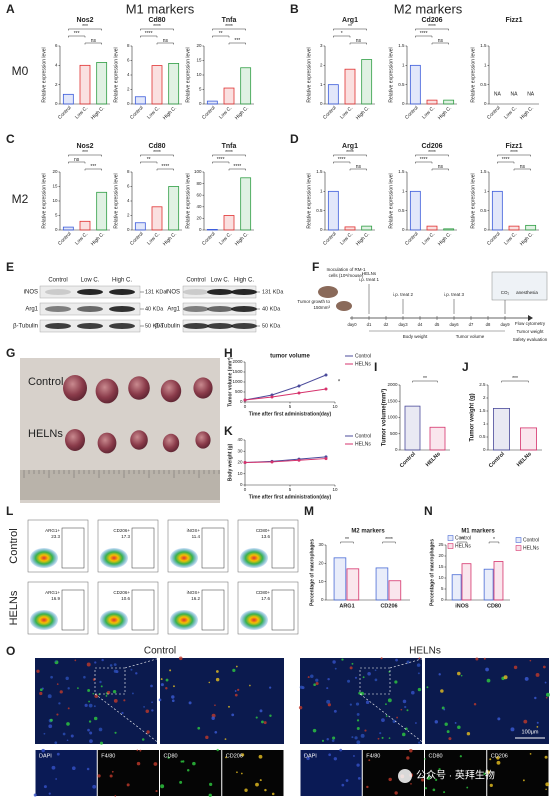 This screenshot has height=798, width=554. What do you see at coordinates (285, 387) in the screenshot?
I see `line-series` at bounding box center [285, 387].